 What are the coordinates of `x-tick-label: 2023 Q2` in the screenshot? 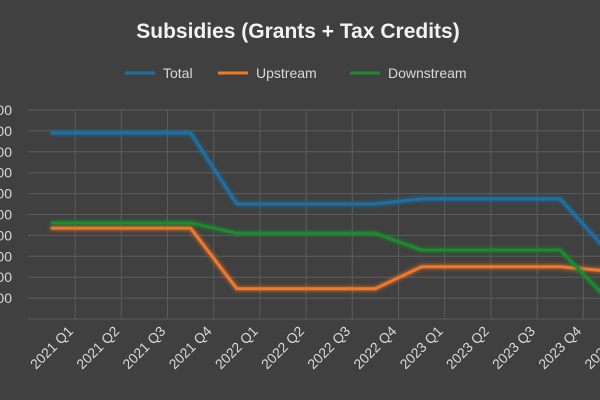 It's located at (467, 347).